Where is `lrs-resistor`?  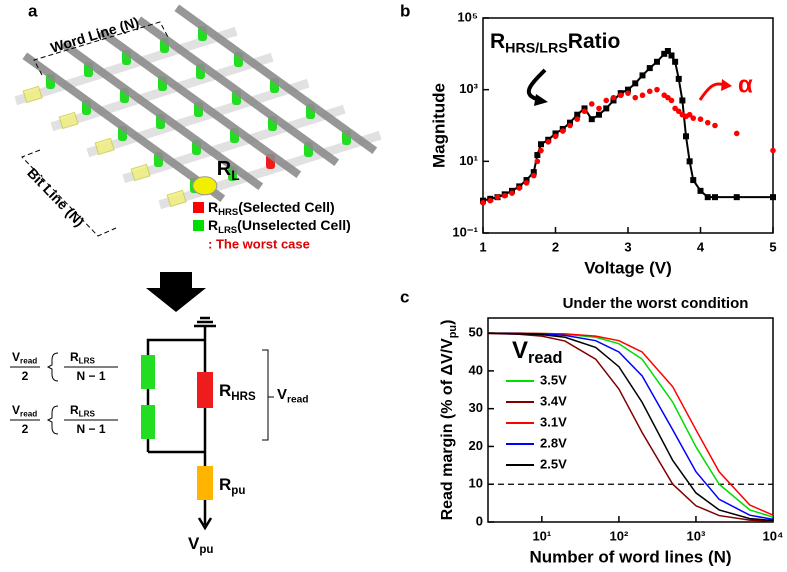 lrs-resistor is located at coordinates (148, 422).